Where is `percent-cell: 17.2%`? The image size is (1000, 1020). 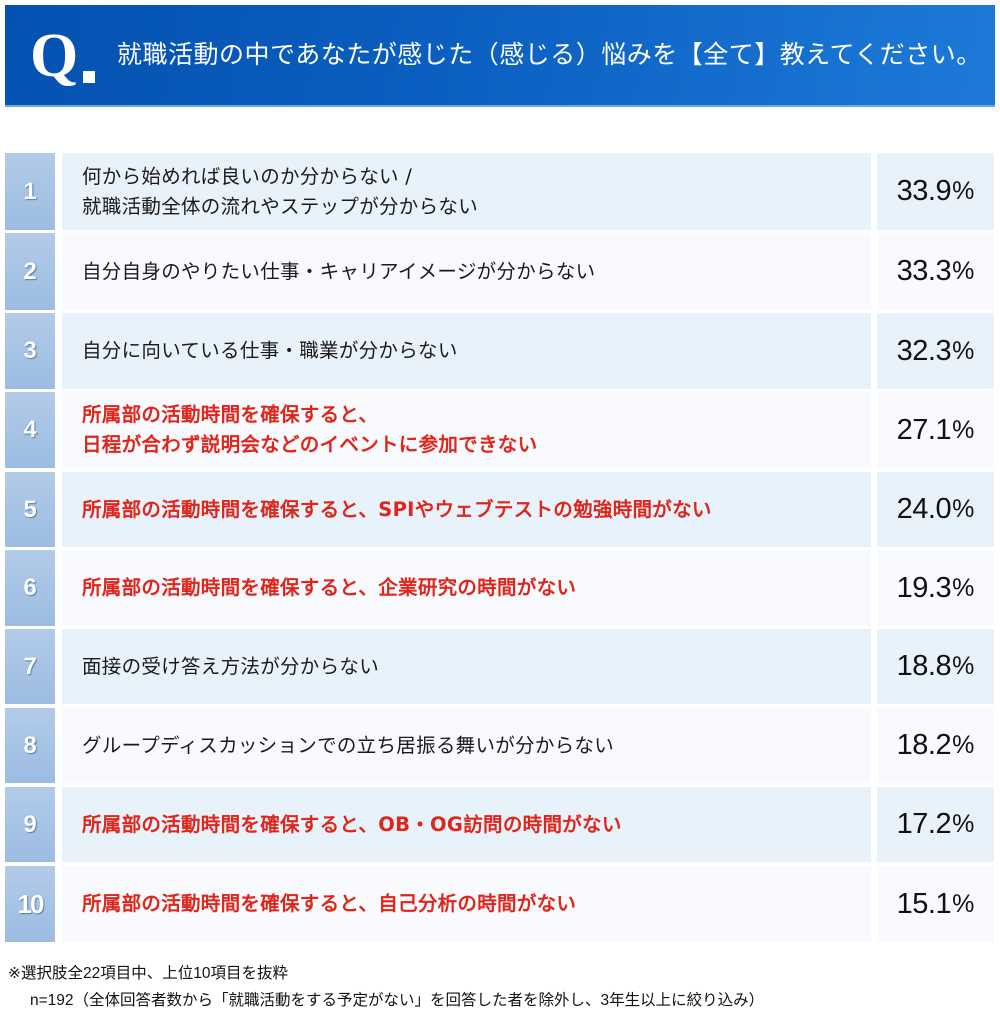
percent-cell: 17.2% is located at coordinates (935, 824).